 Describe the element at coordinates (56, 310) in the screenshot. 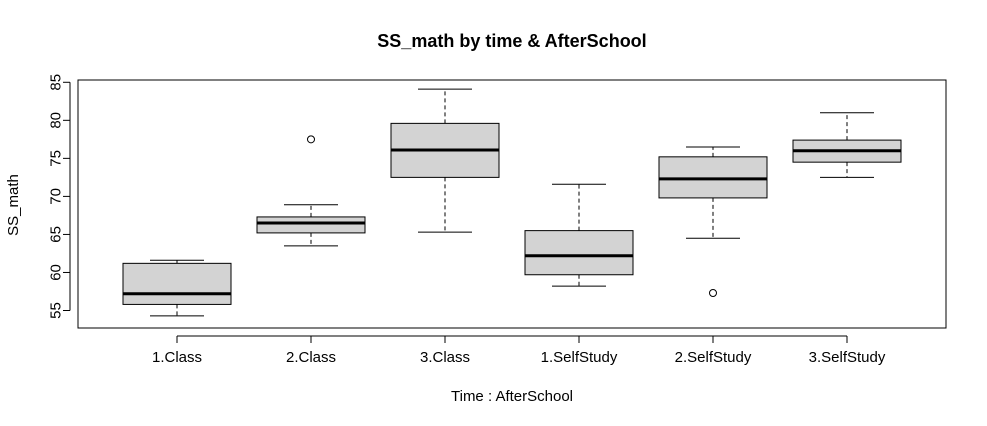

I see `y-tick-label-55: 55` at that location.